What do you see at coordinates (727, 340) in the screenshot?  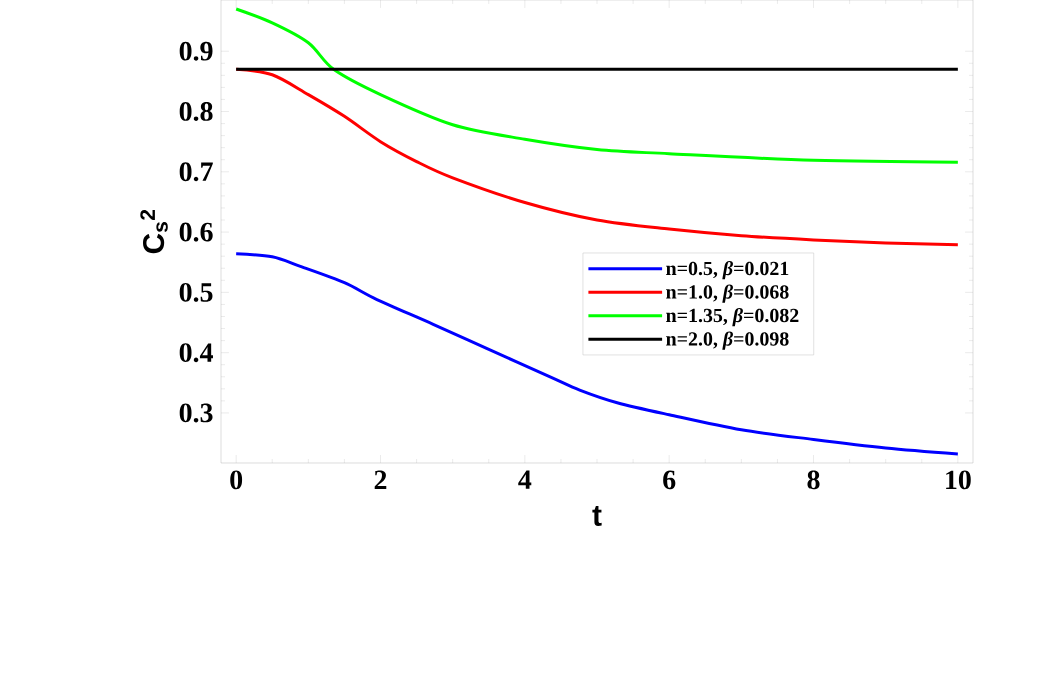 I see `legend-label: n=2.0, β=0.098` at bounding box center [727, 340].